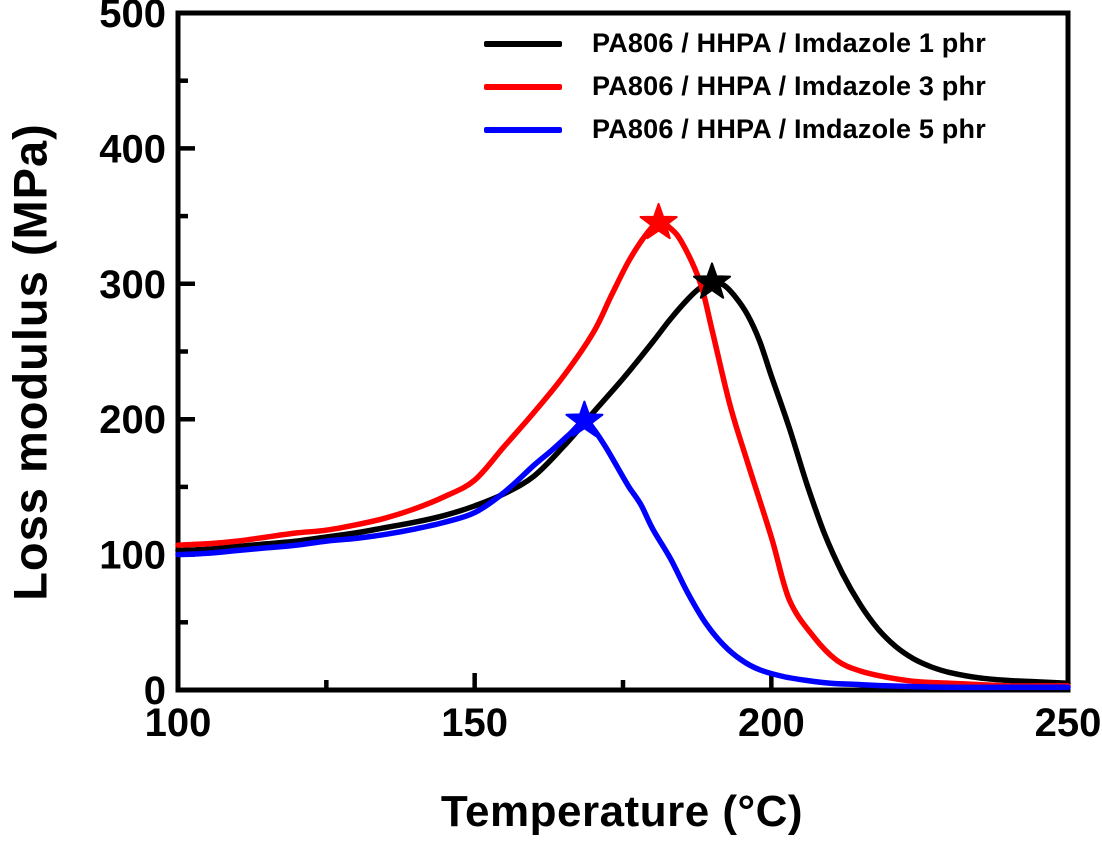  What do you see at coordinates (523, 86) in the screenshot?
I see `legend-line-swatch-red` at bounding box center [523, 86].